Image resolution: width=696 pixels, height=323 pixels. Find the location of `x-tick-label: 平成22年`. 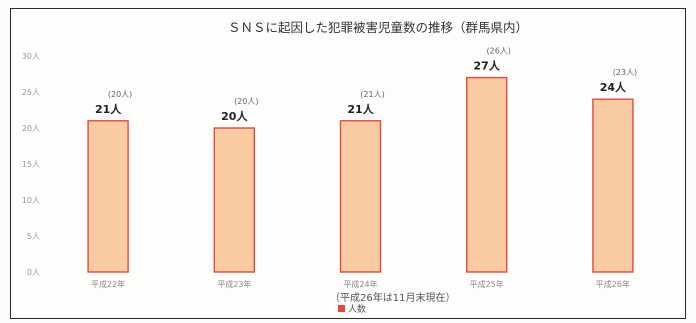

x-tick-label: 平成22年 is located at coordinates (108, 284).